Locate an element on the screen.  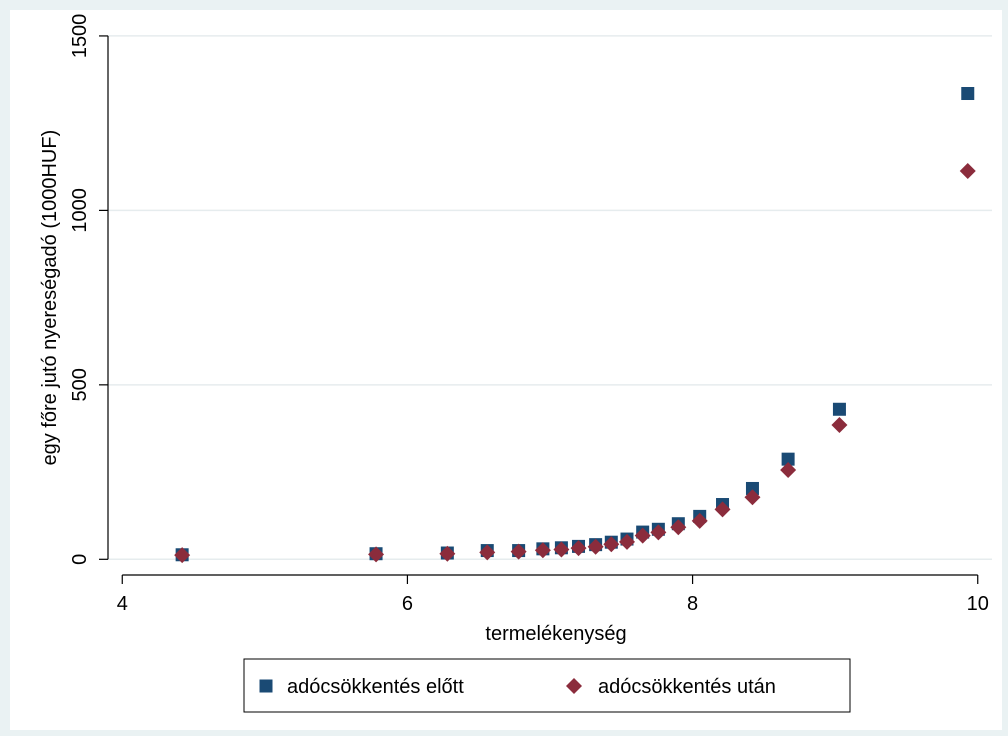
y-axis-title: egy főre jutó nyereségadó (1000HUF) is located at coordinates (50, 298).